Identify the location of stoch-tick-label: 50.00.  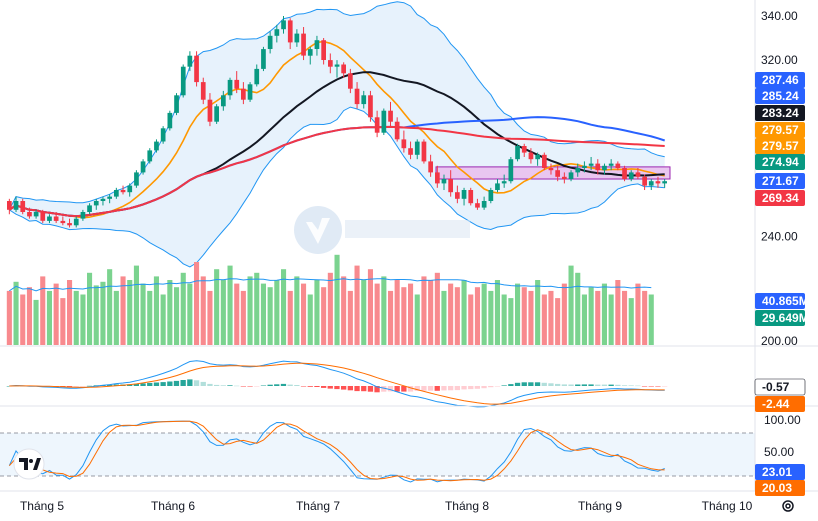
(779, 452).